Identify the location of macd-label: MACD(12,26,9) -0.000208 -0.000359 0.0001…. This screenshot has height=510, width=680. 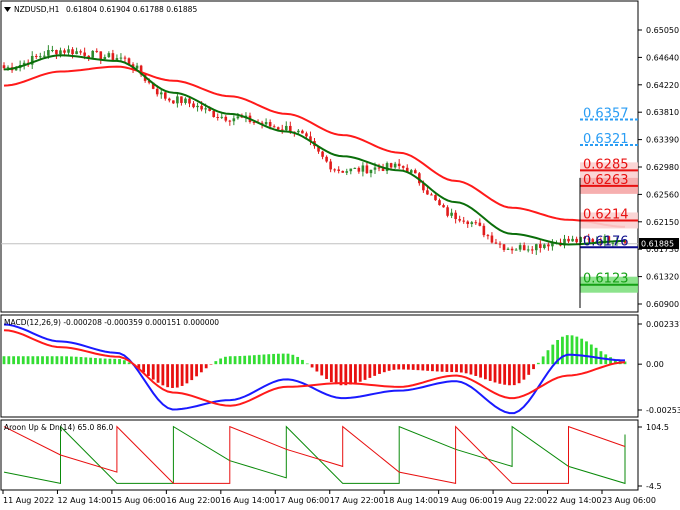
(111, 322).